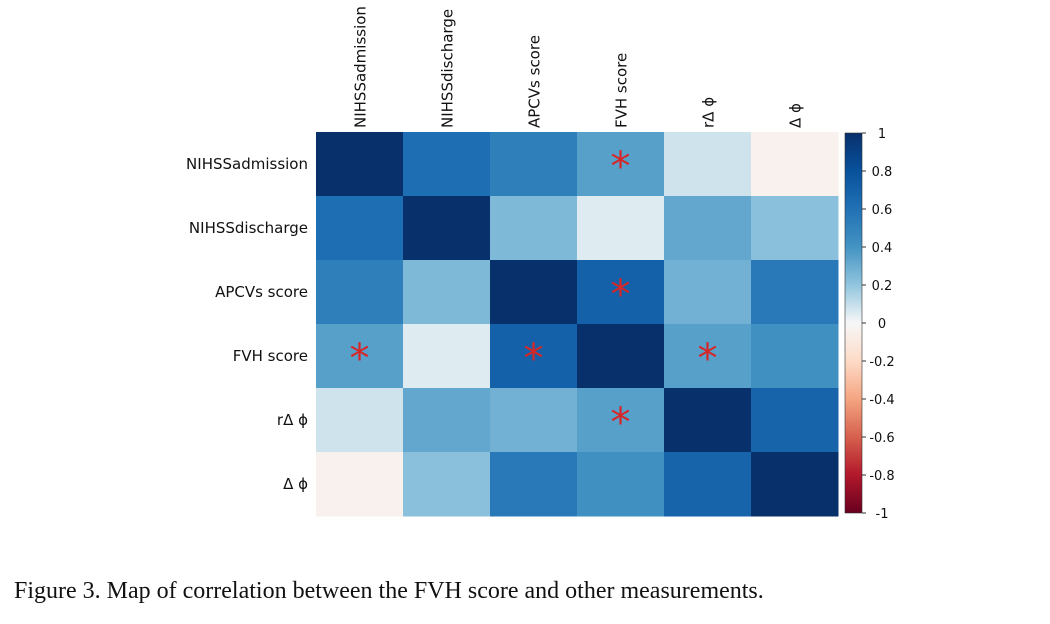  Describe the element at coordinates (360, 228) in the screenshot. I see `heatmap-cell-r1-c0` at that location.